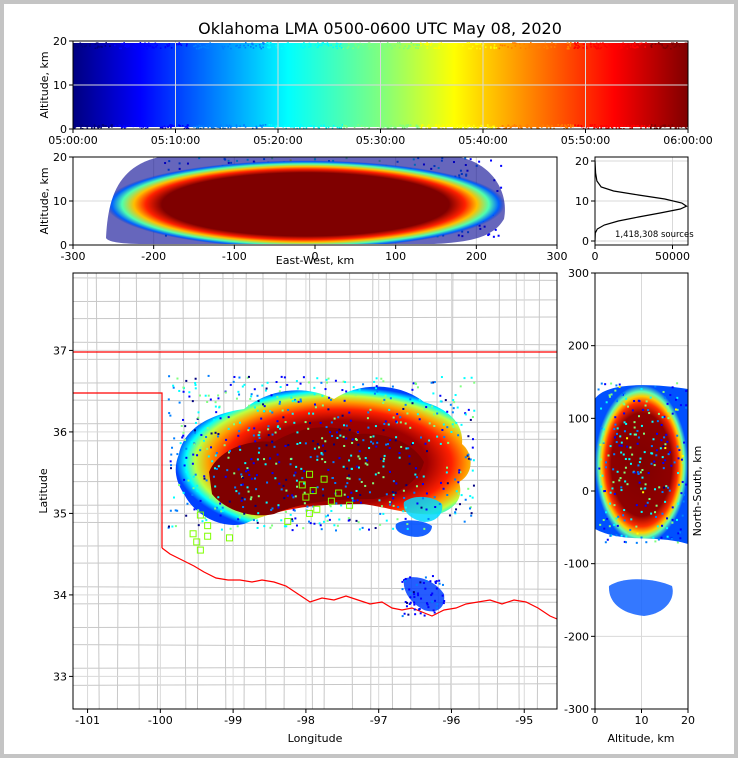  I want to click on north-south-x-tick-label: 20, so click(688, 720).